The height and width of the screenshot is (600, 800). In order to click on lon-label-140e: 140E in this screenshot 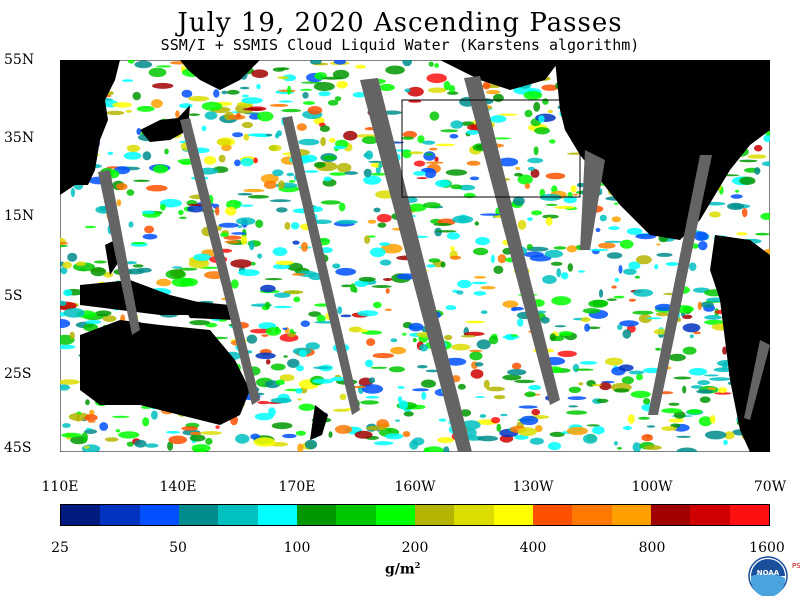, I will do `click(178, 487)`.